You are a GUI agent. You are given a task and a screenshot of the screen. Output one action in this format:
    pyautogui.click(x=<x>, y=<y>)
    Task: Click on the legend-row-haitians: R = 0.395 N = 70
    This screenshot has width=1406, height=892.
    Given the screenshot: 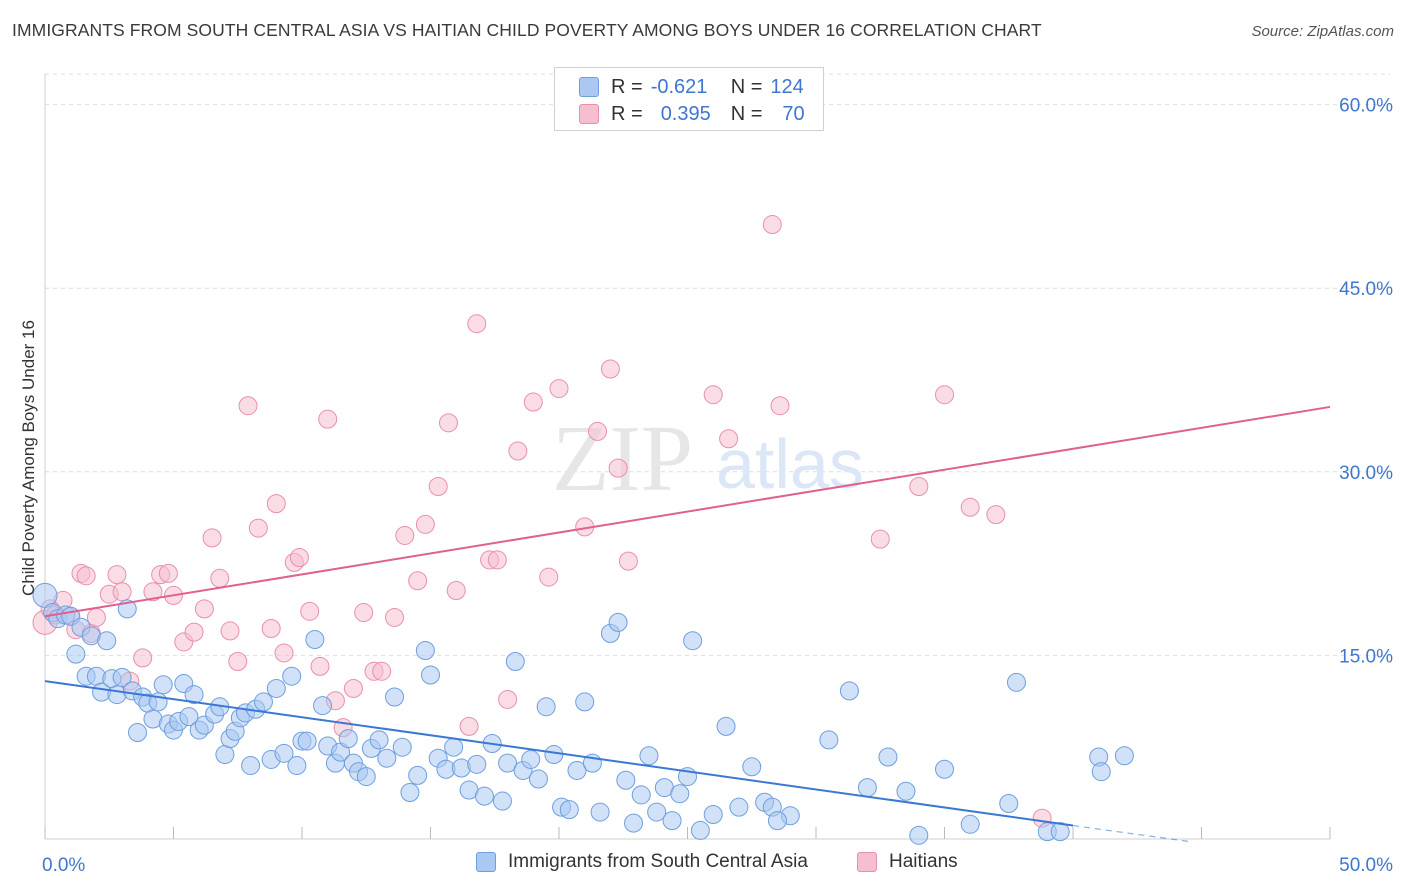 What is the action you would take?
    pyautogui.click(x=692, y=114)
    